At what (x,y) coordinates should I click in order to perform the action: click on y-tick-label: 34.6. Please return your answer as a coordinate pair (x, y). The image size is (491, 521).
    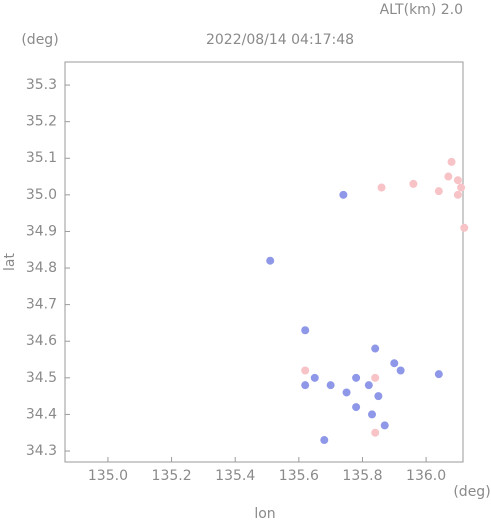
    Looking at the image, I should click on (41, 341).